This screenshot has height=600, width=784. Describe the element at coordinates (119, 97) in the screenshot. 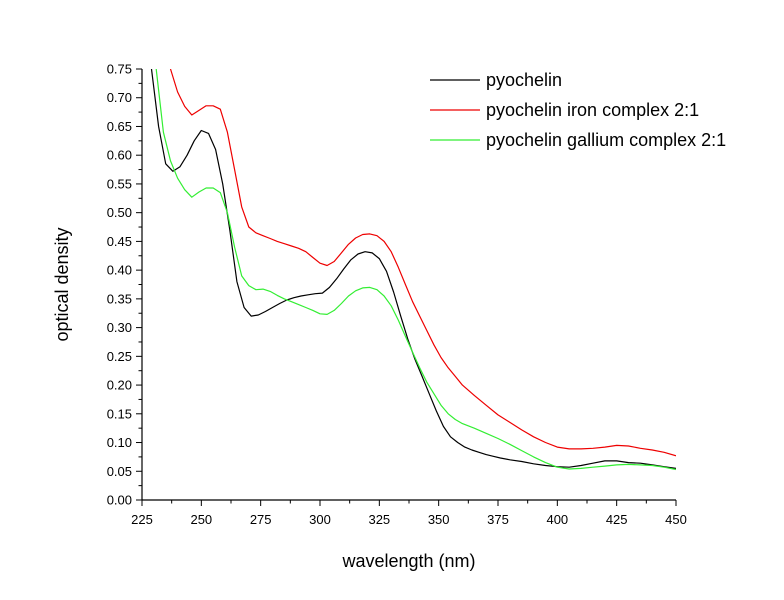

I see `y-tick-label: 0.70` at that location.